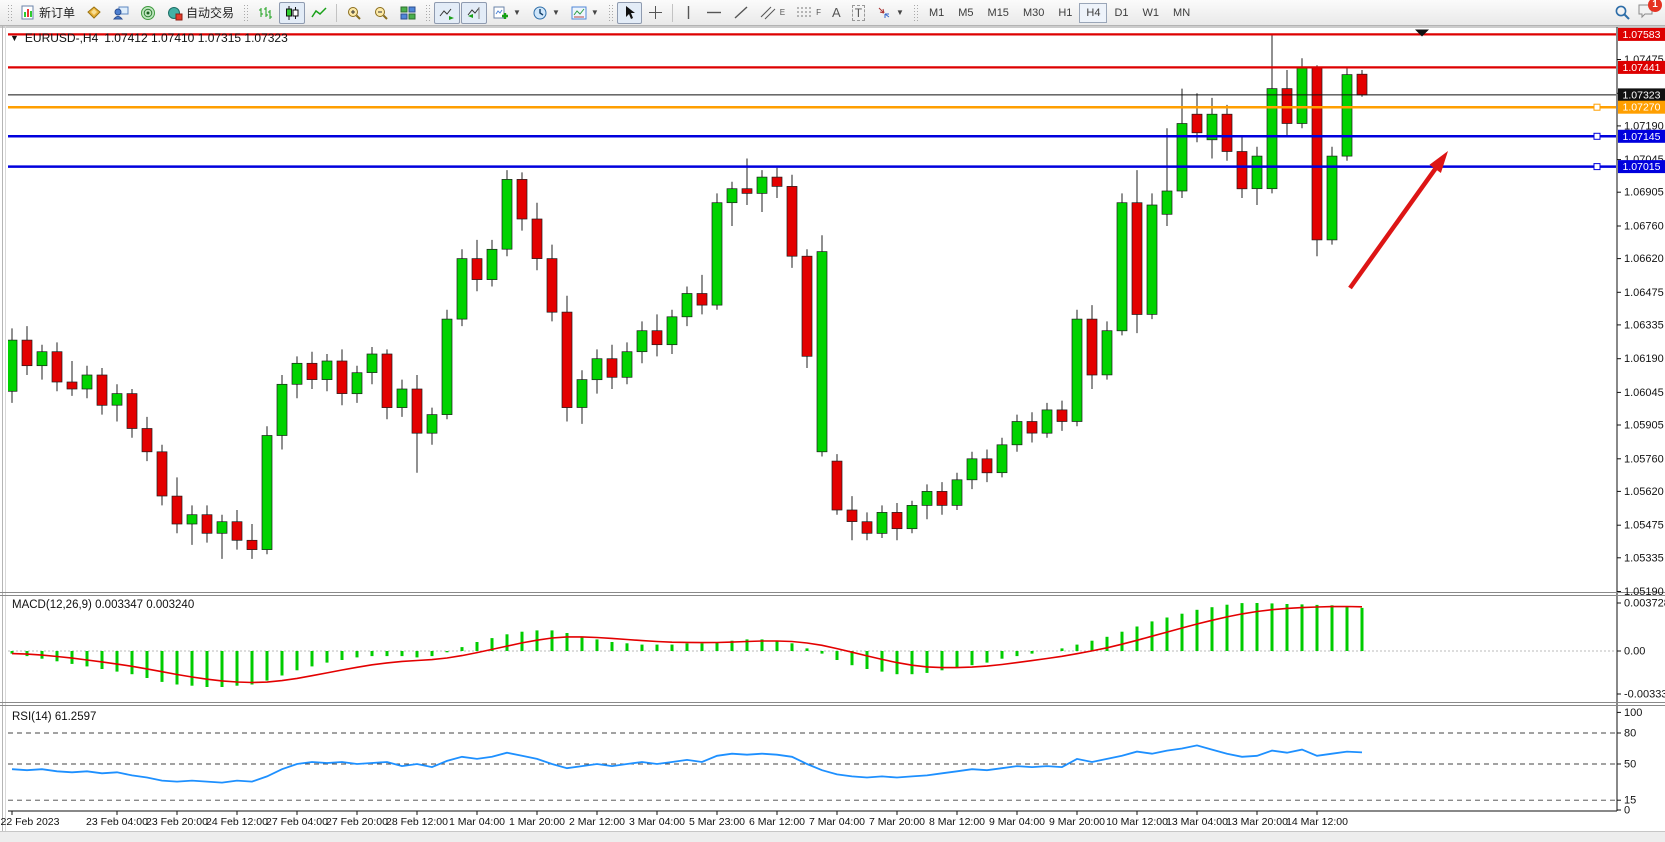  Describe the element at coordinates (741, 13) in the screenshot. I see `trendline-button` at that location.